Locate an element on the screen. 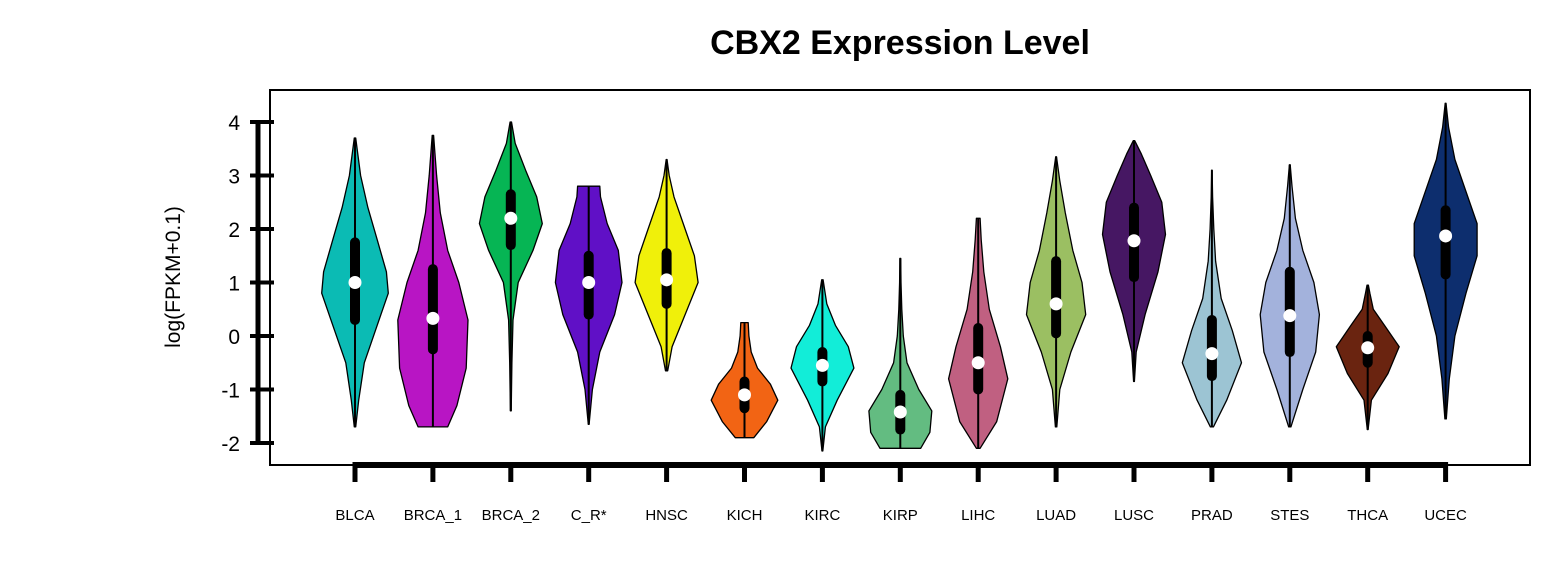 The image size is (1560, 586). chart-title: CBX2 Expression Level is located at coordinates (900, 43).